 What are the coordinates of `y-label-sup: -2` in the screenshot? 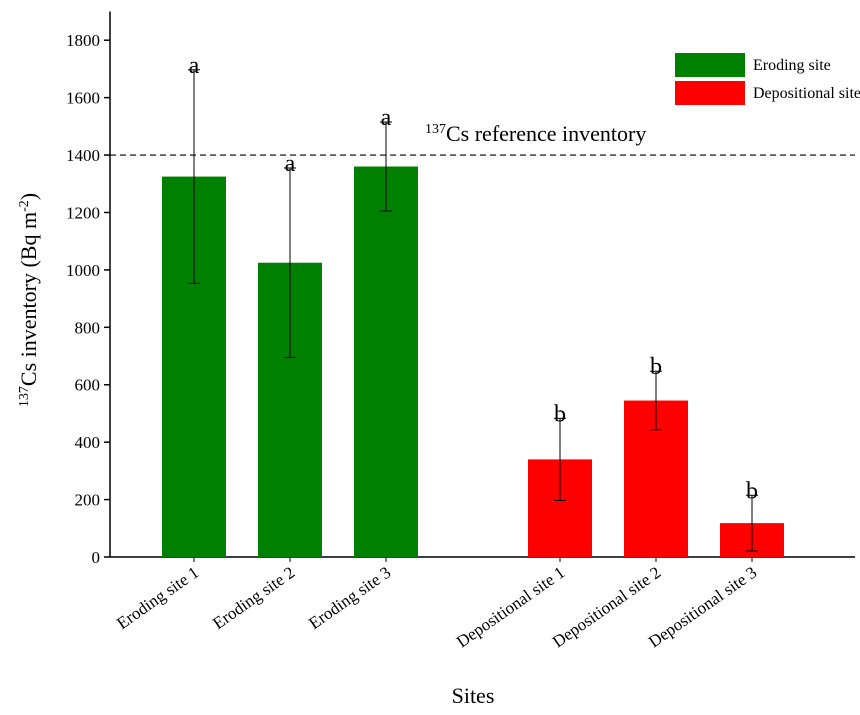 It's located at (24, 206).